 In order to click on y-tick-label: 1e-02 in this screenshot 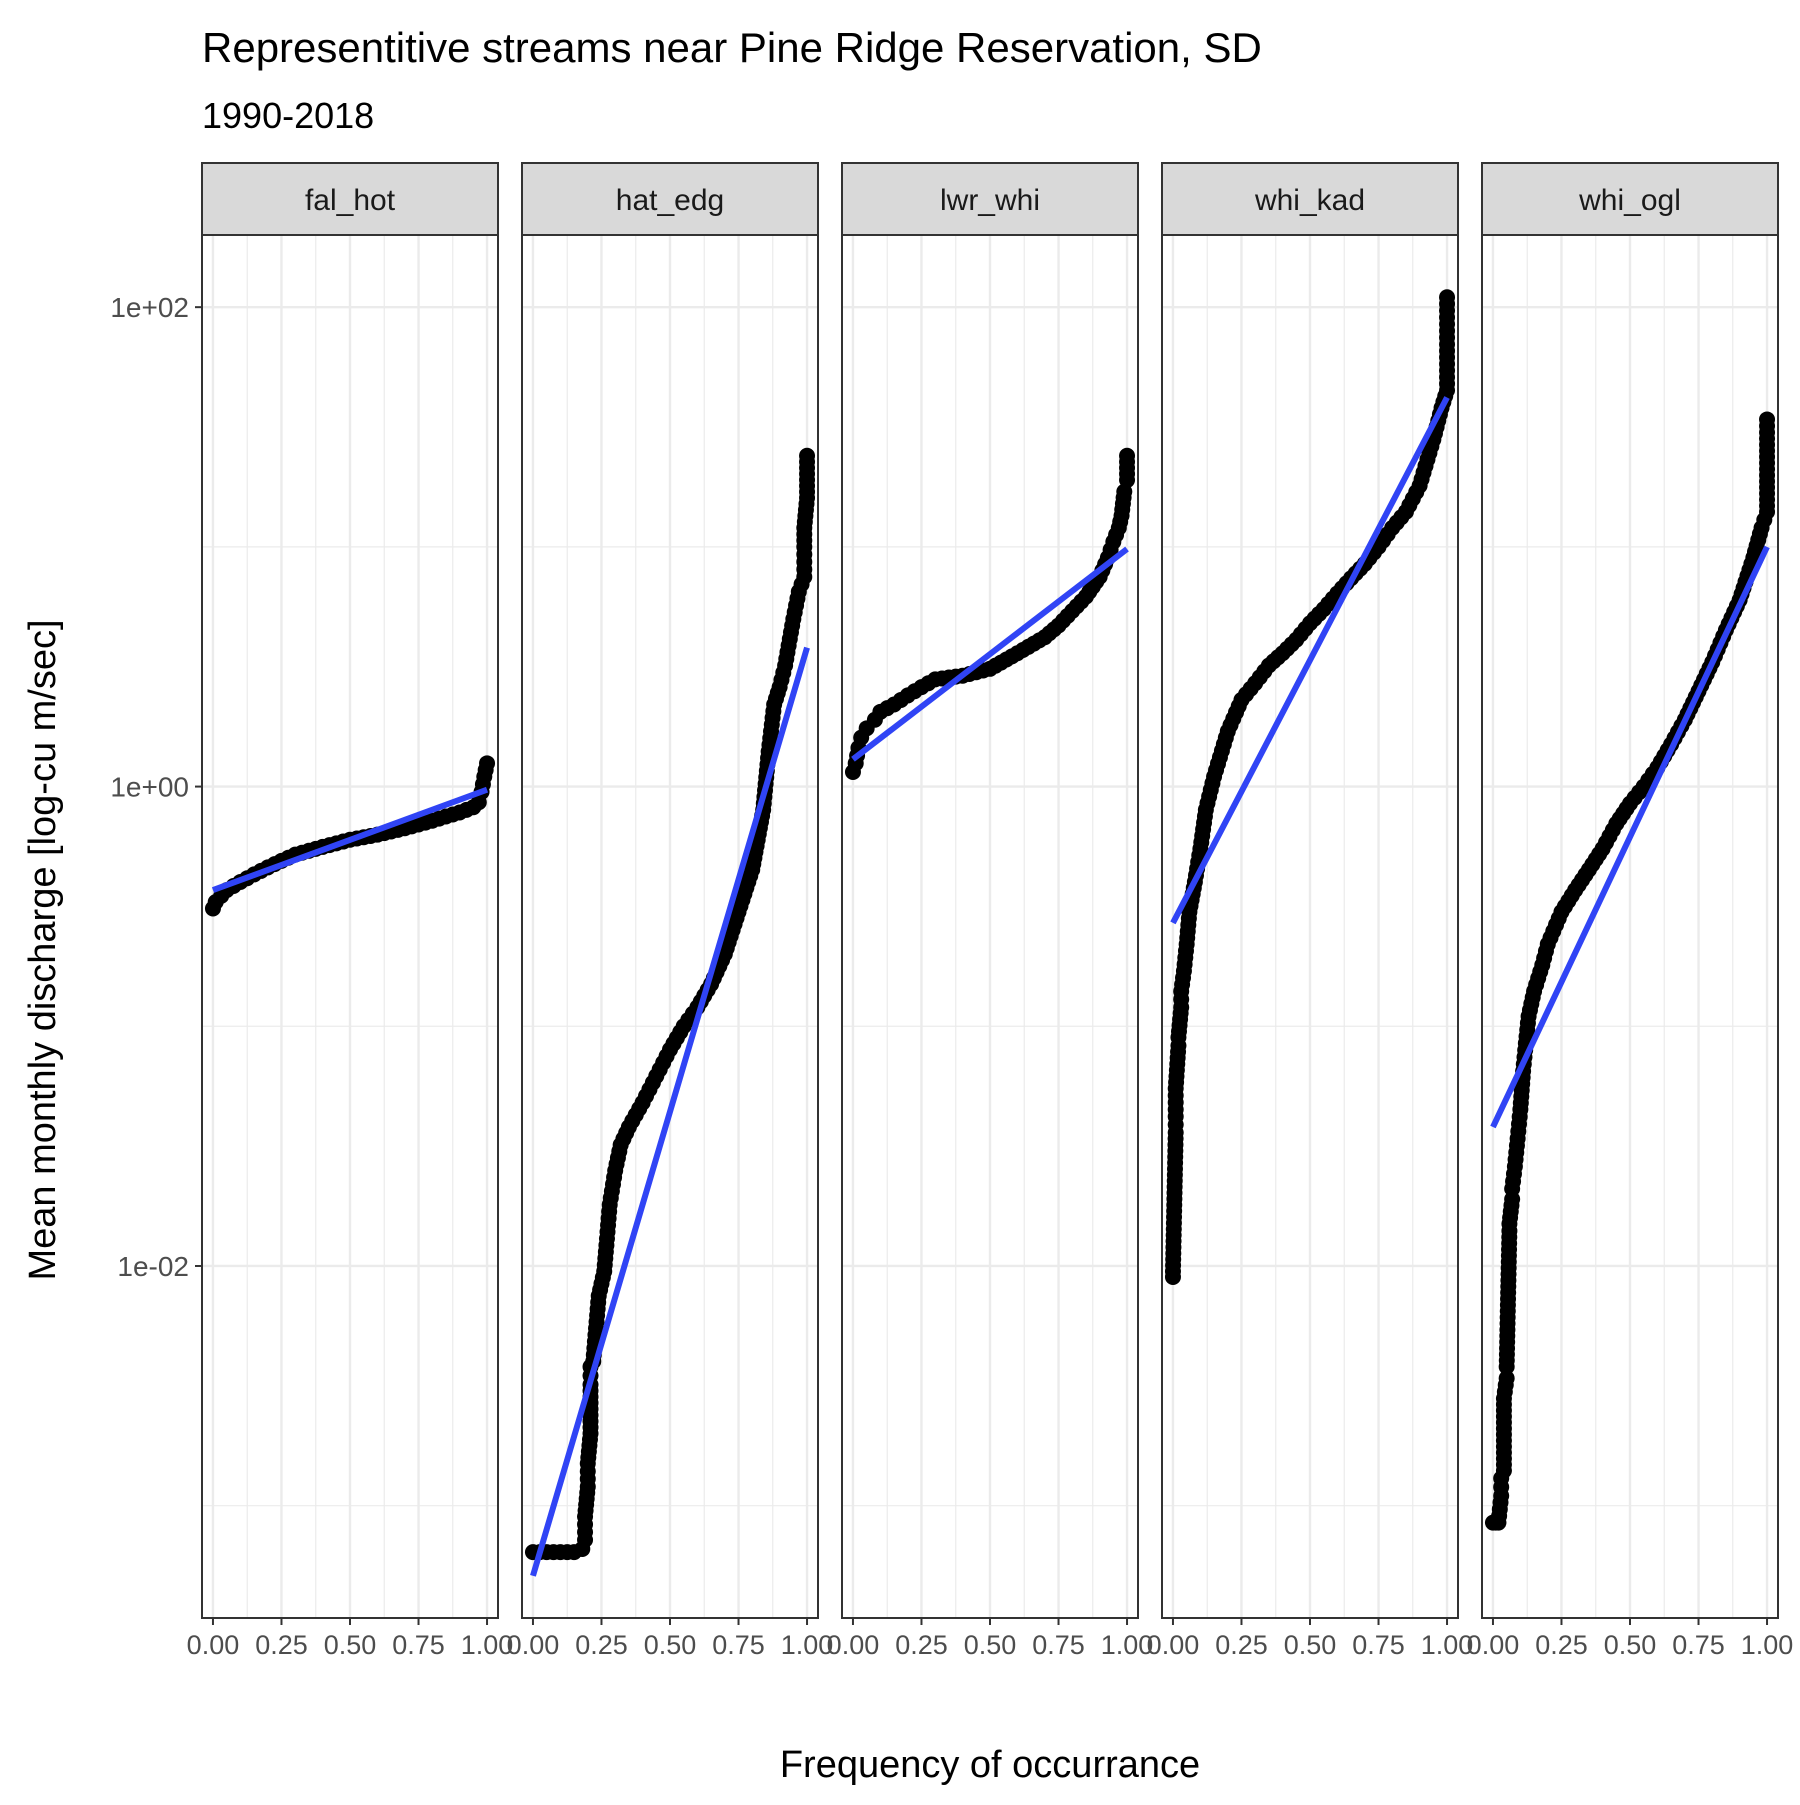, I will do `click(153, 1266)`.